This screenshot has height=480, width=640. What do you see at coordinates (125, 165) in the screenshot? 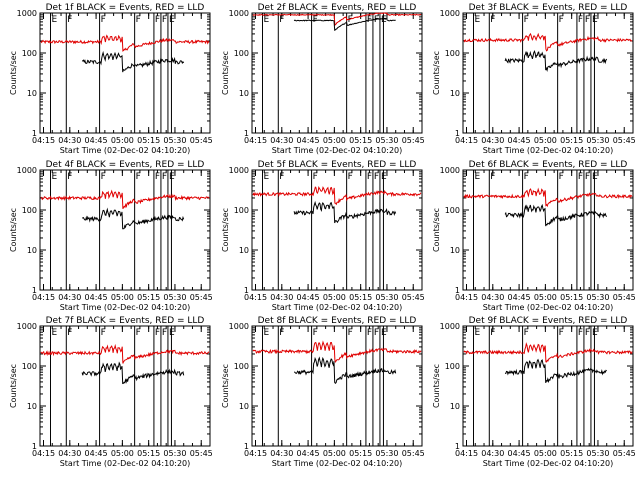
I see `panel-title: Det 4f BLACK = Events, RED = LLD` at bounding box center [125, 165].